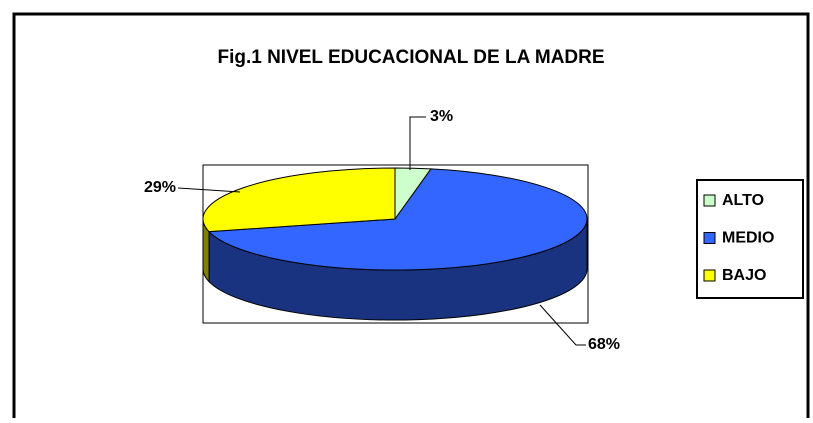 Image resolution: width=813 pixels, height=423 pixels. Describe the element at coordinates (743, 200) in the screenshot. I see `legend-label: ALTO` at that location.